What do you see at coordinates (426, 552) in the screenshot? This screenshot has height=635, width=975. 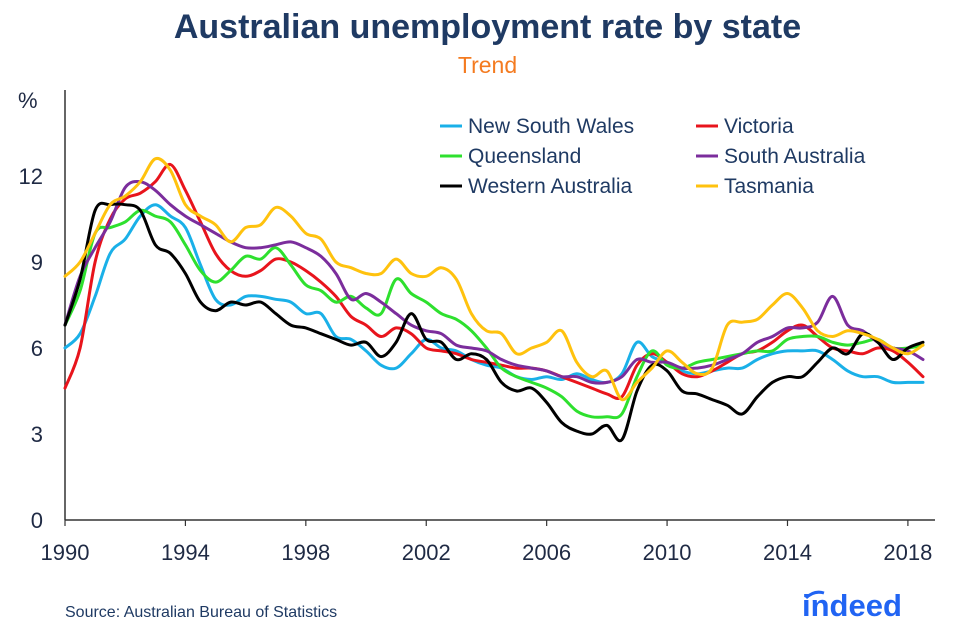 I see `x-tick-label: 2002` at bounding box center [426, 552].